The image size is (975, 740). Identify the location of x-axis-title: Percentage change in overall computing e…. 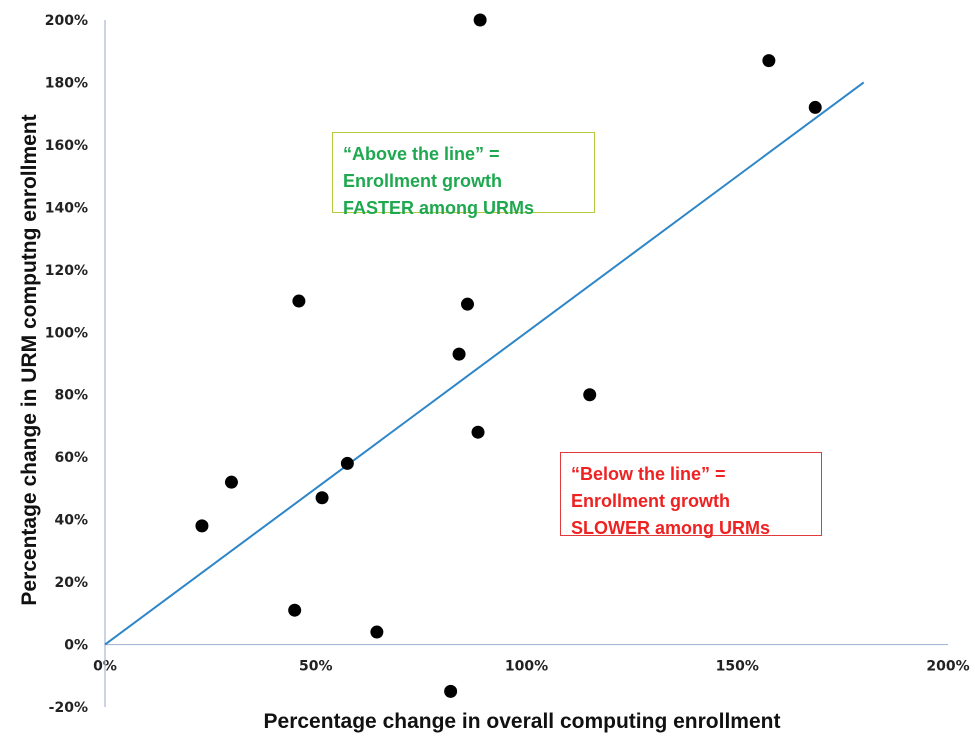
(522, 721).